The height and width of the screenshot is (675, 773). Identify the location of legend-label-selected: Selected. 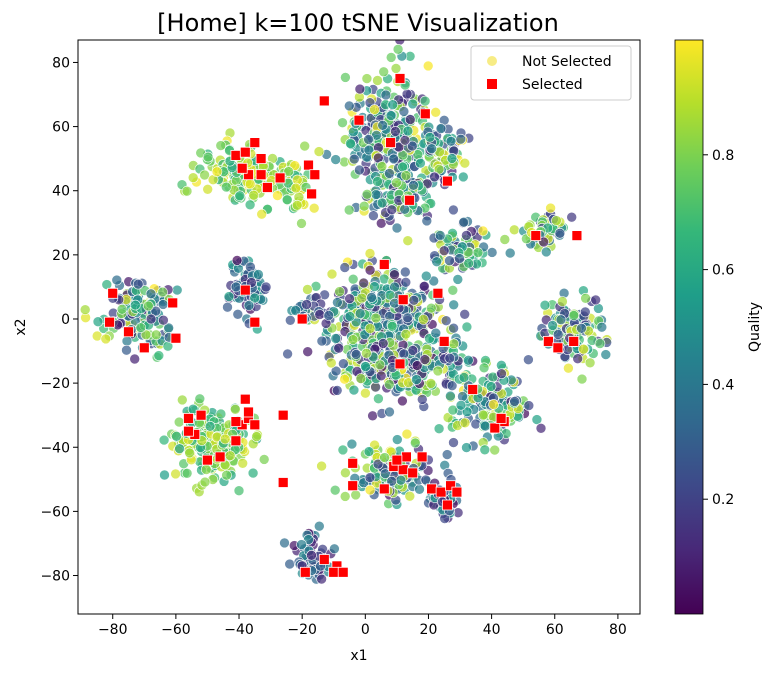
(552, 85).